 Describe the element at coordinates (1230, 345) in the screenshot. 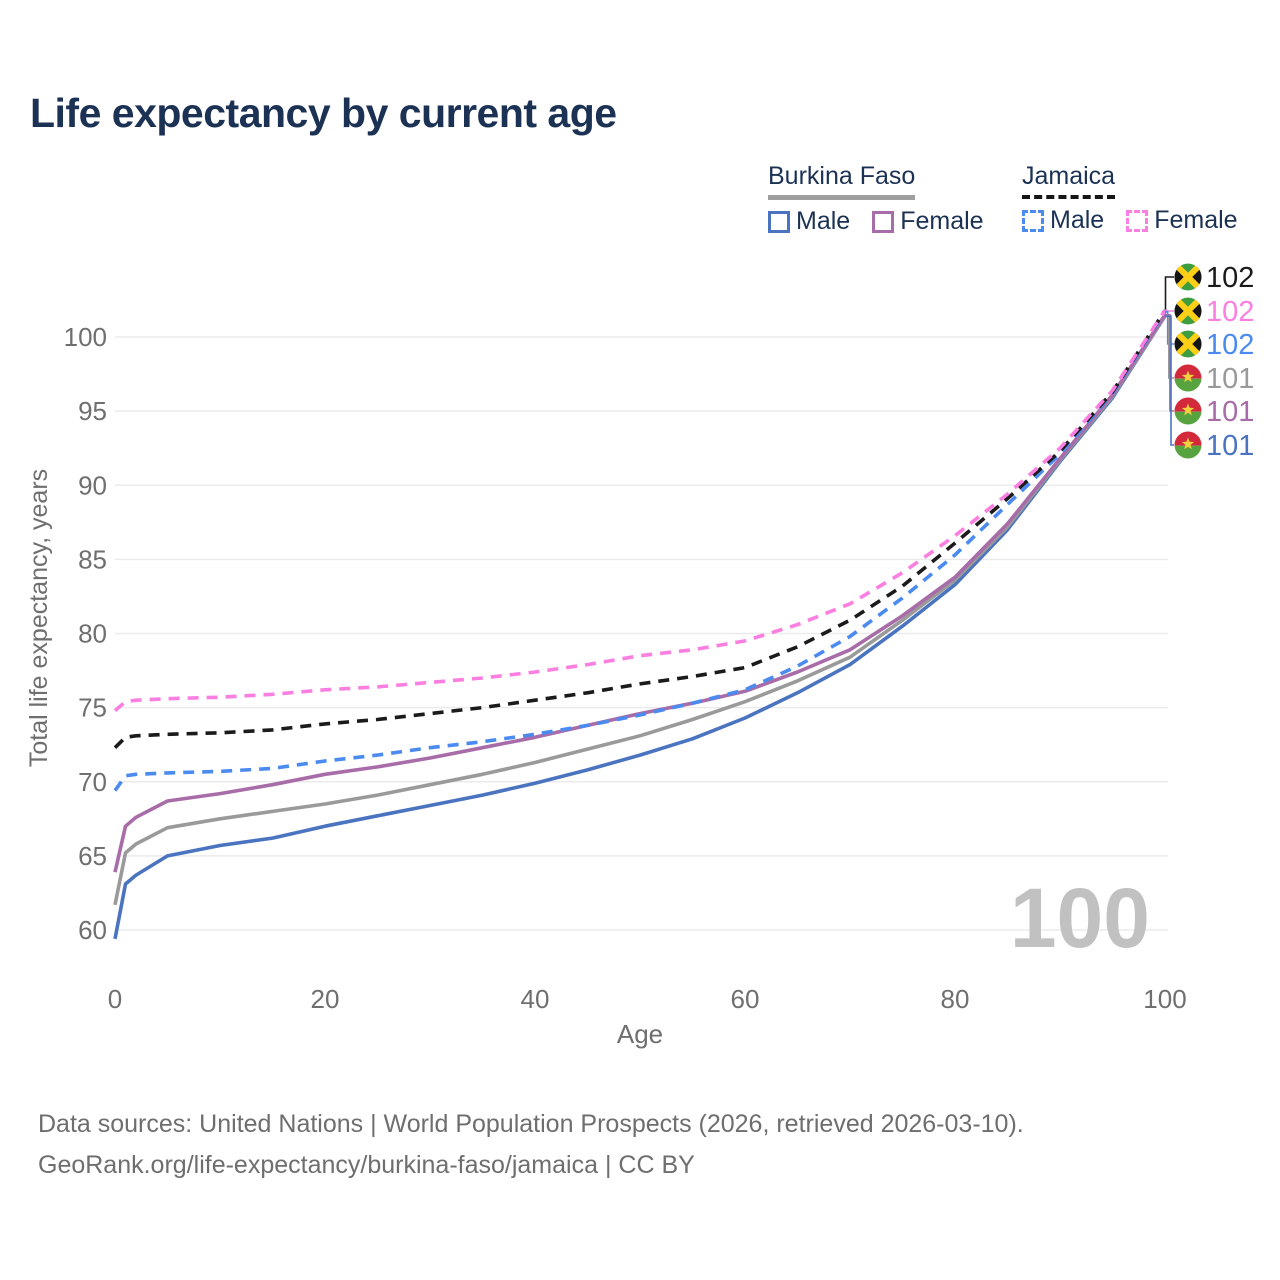

I see `end-value-label-jamaica-male: 102` at that location.